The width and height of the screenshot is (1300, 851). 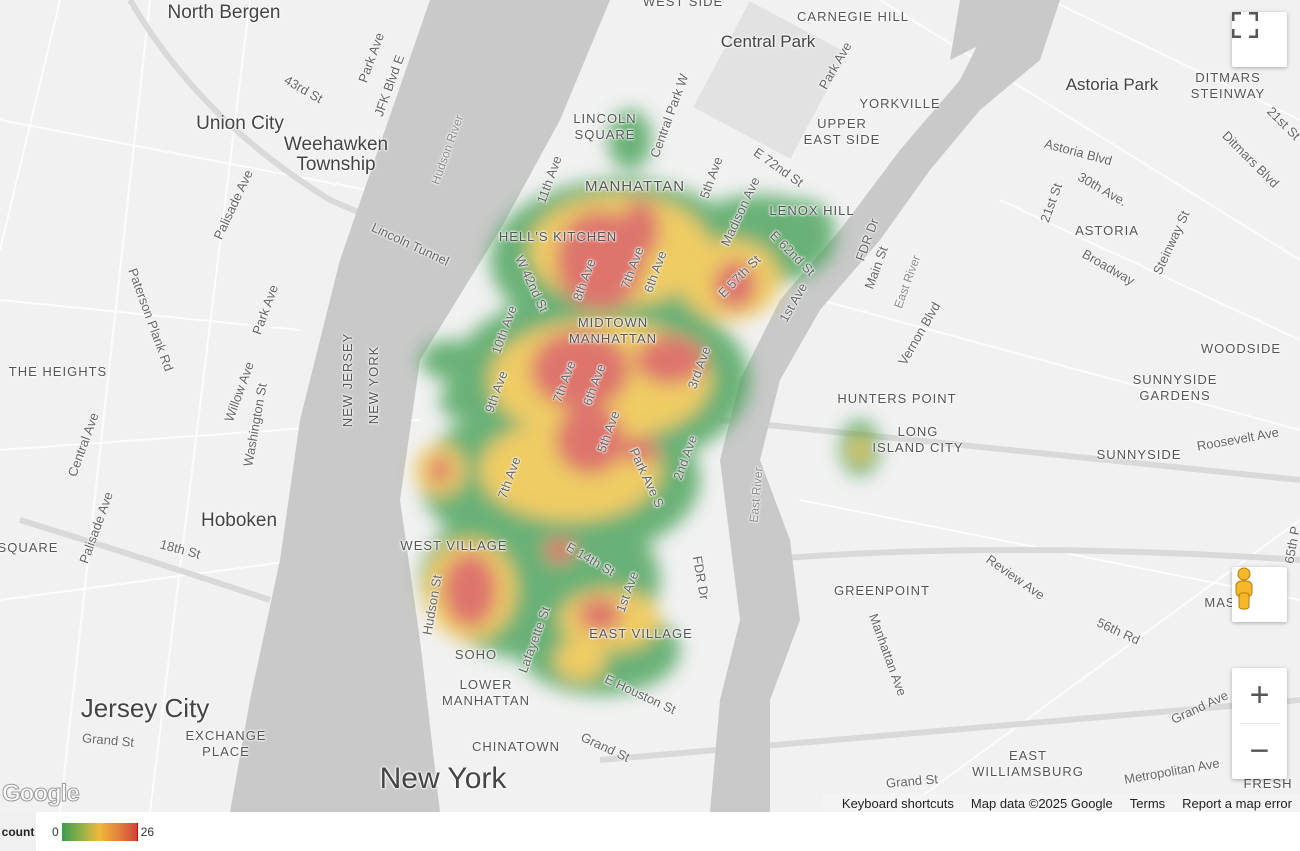 What do you see at coordinates (1259, 594) in the screenshot?
I see `street-view-pegman` at bounding box center [1259, 594].